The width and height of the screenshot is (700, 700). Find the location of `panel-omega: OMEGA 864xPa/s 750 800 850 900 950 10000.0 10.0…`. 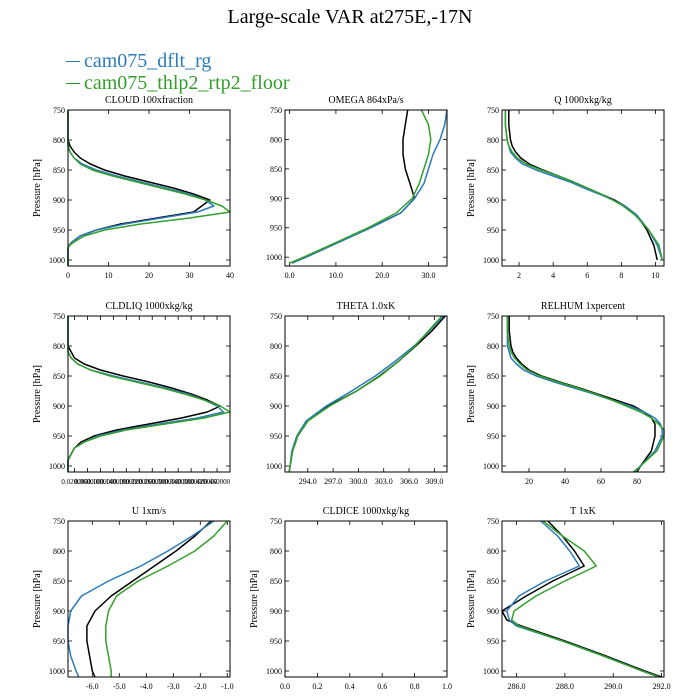

panel-omega: OMEGA 864xPa/s 750 800 850 900 950 10000.0 10.0… is located at coordinates (357, 187).